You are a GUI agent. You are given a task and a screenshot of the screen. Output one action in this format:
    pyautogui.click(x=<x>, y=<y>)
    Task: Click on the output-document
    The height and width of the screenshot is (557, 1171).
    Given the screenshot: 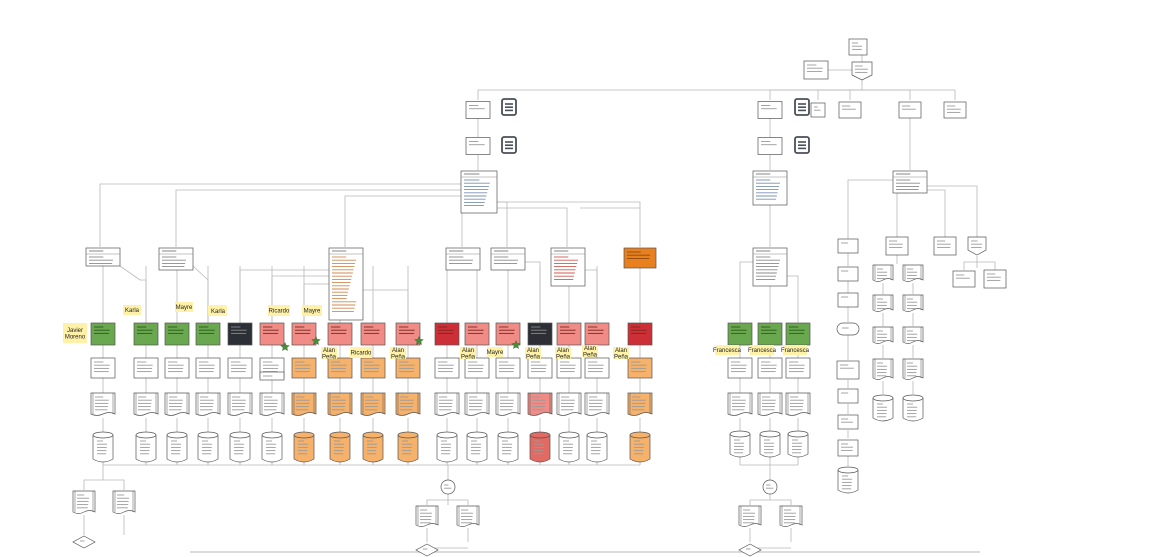 What is the action you would take?
    pyautogui.click(x=124, y=502)
    